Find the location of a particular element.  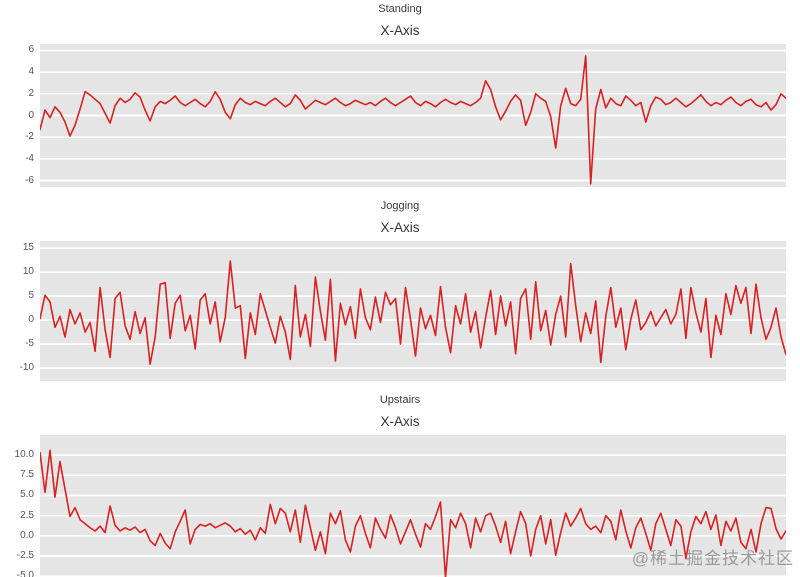

y-tick-label: 2.5 is located at coordinates (27, 515).